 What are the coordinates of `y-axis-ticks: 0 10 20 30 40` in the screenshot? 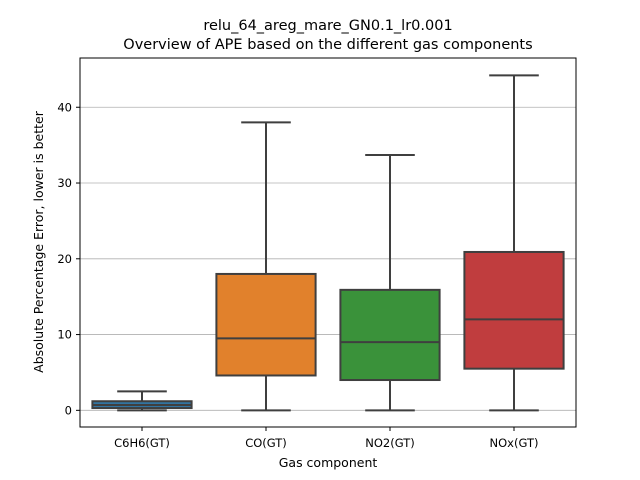 It's located at (68, 258).